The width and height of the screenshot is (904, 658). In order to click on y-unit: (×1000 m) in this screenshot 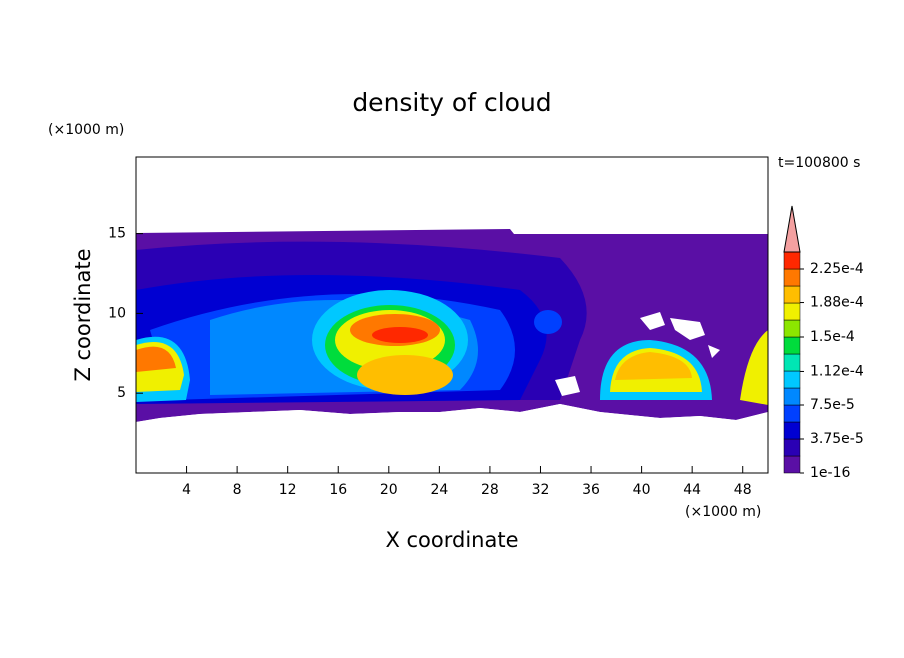, I will do `click(86, 130)`.